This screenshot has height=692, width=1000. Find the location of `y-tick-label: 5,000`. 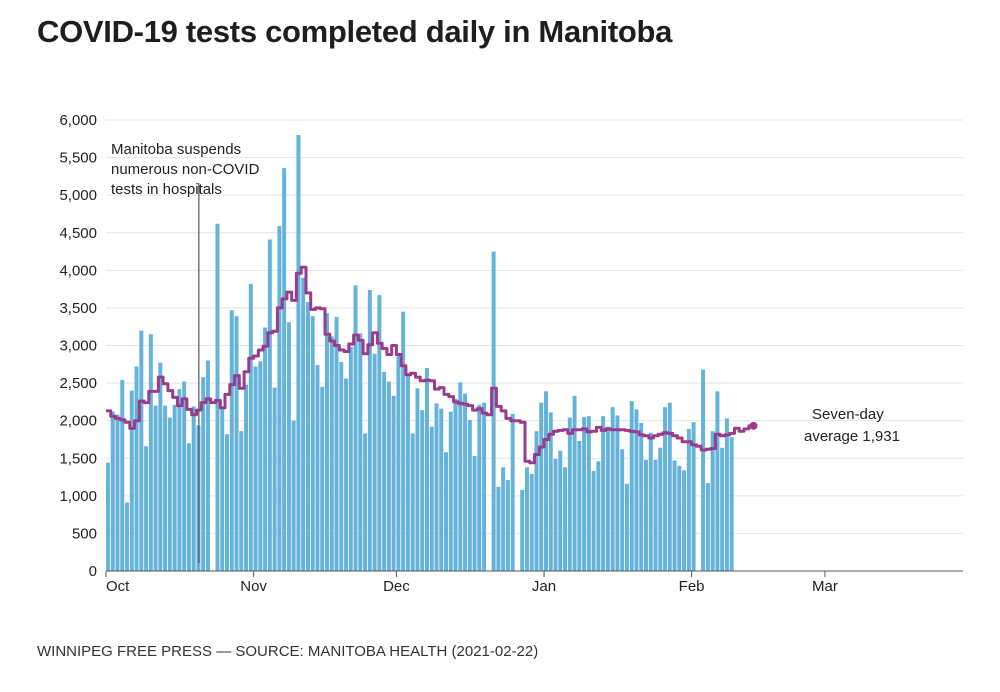

y-tick-label: 5,000 is located at coordinates (78, 195).